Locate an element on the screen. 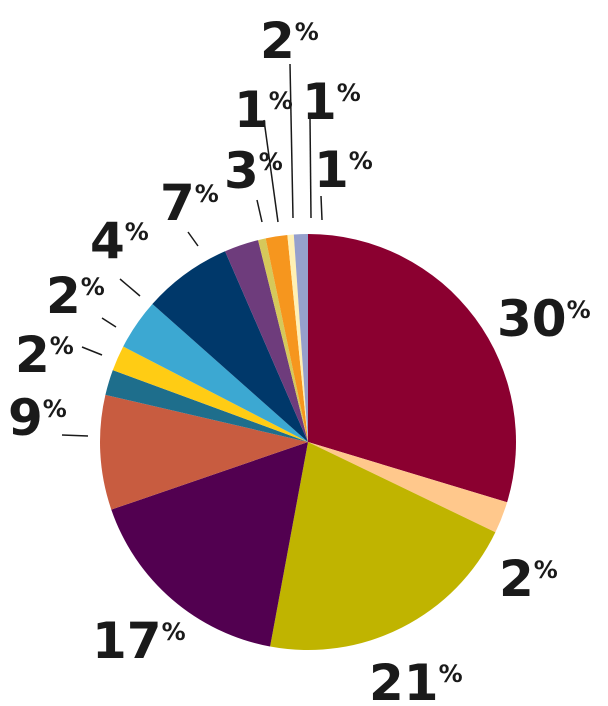 The image size is (608, 706). slice-label: 7% is located at coordinates (189, 203).